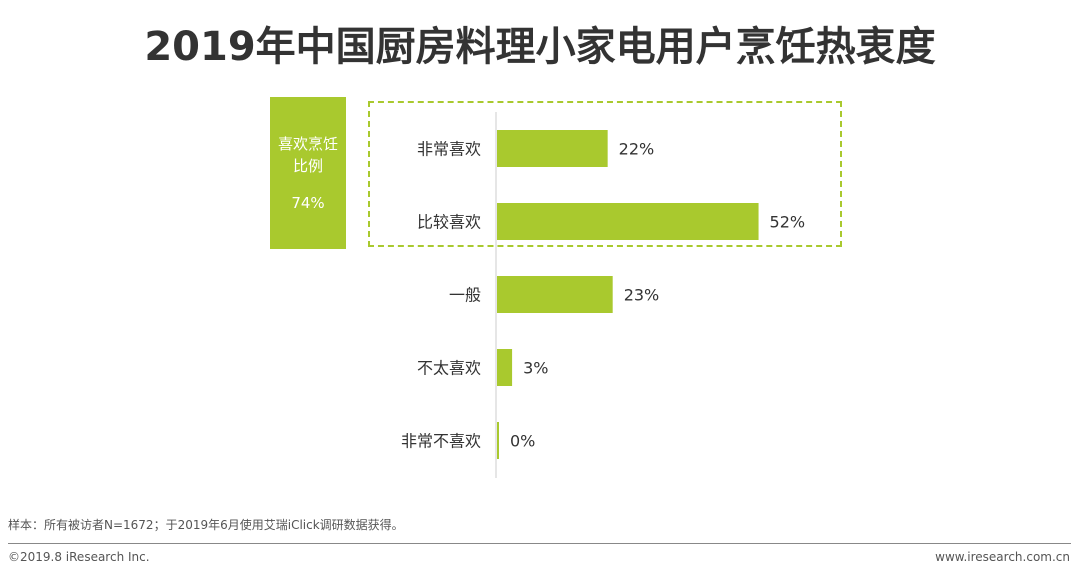  I want to click on category-label: 比较喜欢, so click(449, 222).